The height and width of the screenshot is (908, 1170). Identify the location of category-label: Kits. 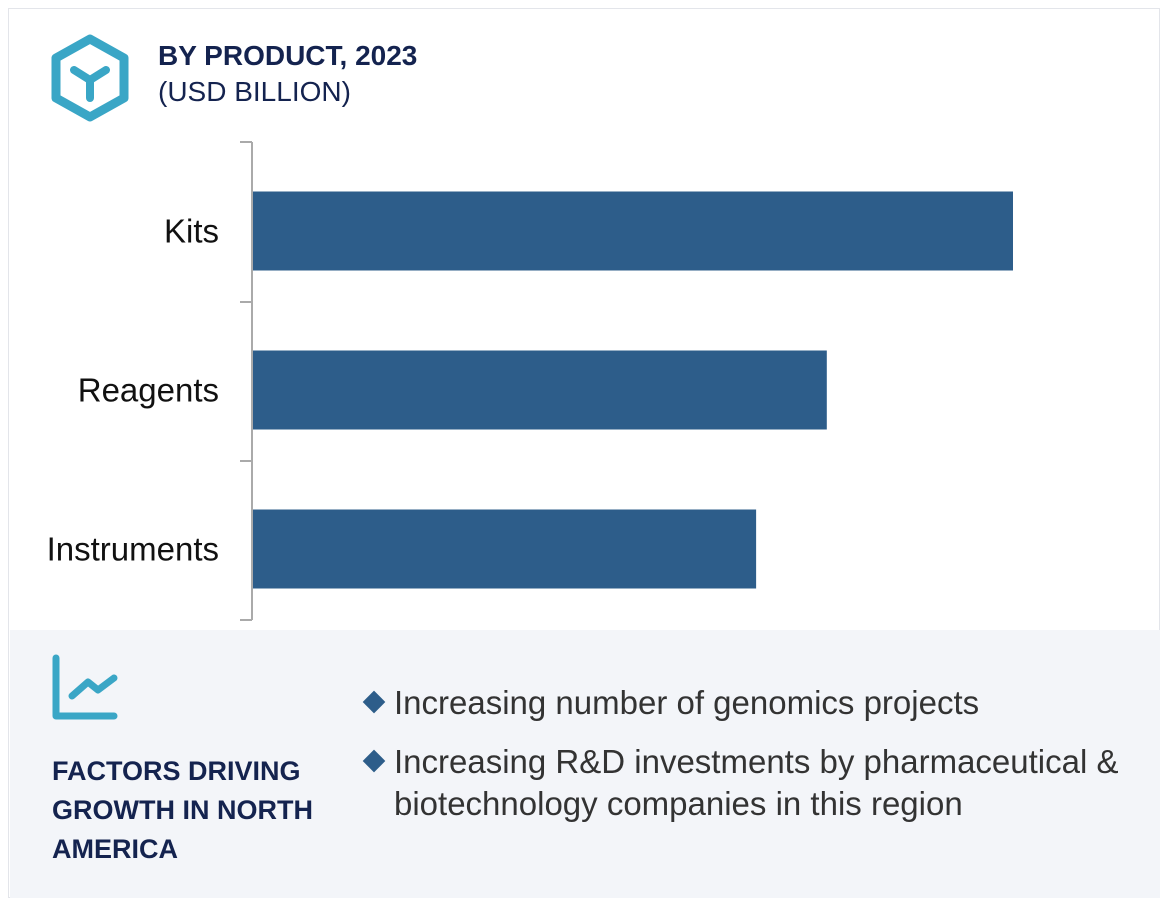
(191, 231).